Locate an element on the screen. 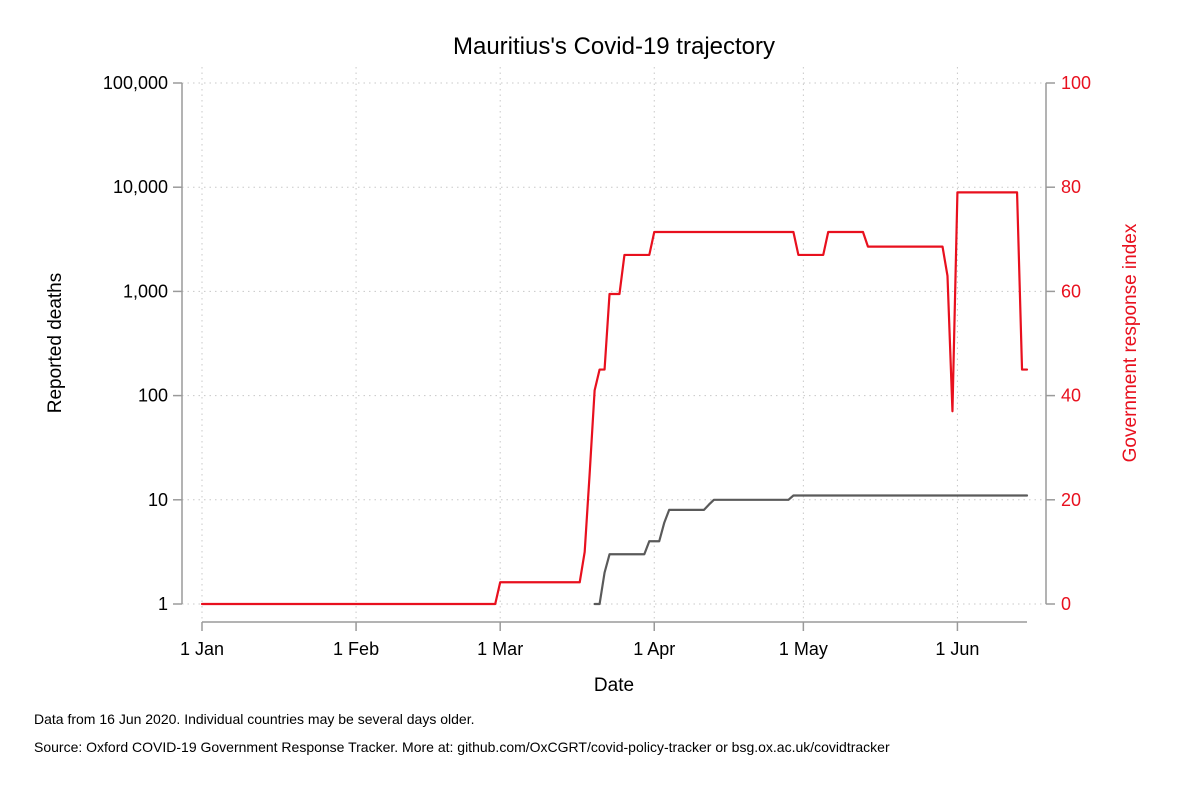 This screenshot has height=789, width=1184. y-axis-right-tick-label: 60 is located at coordinates (1071, 291).